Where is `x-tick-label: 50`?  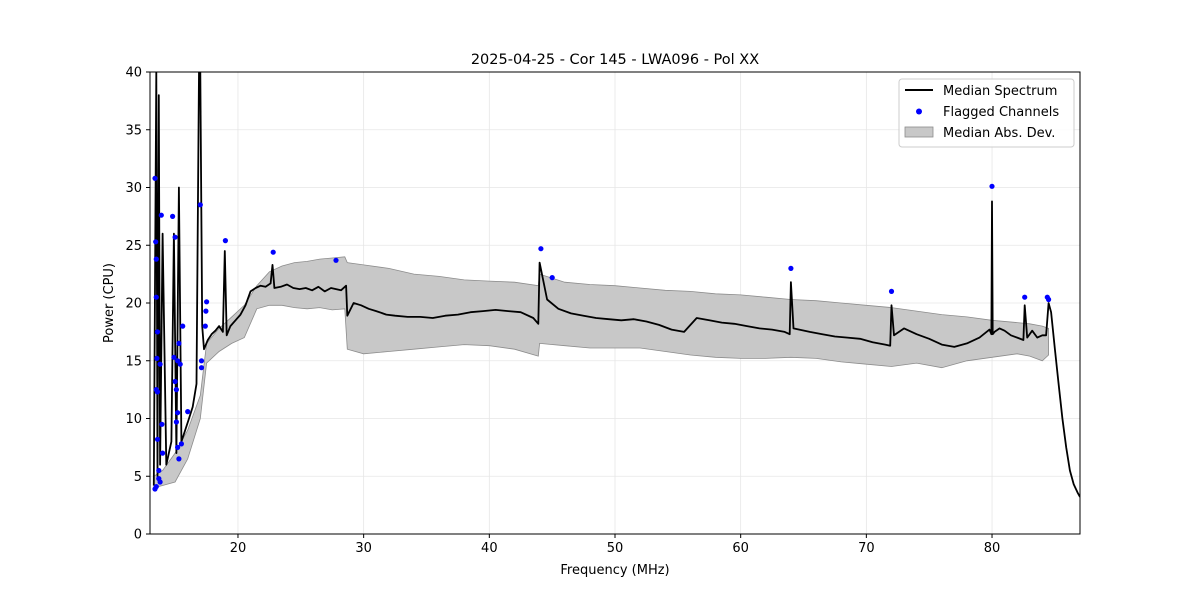 x-tick-label: 50 is located at coordinates (615, 548).